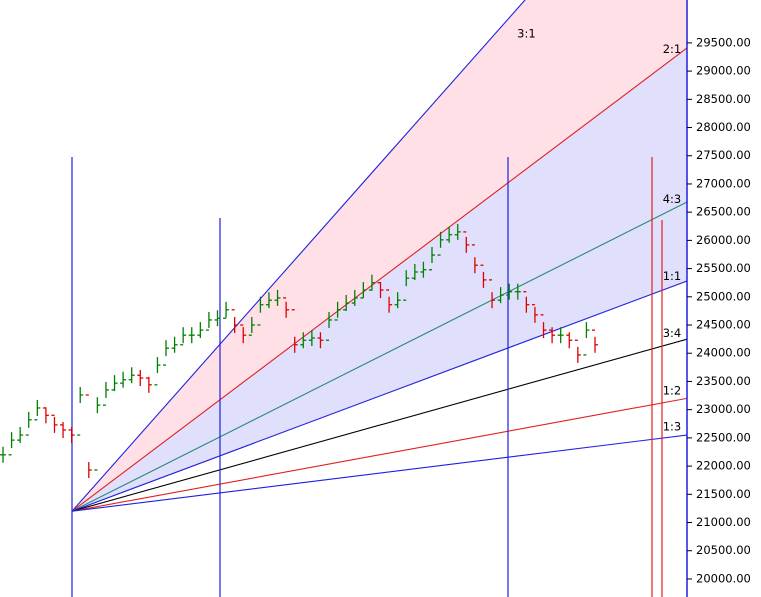 The width and height of the screenshot is (761, 597). What do you see at coordinates (723, 155) in the screenshot?
I see `y-tick-label: 27500.00` at bounding box center [723, 155].